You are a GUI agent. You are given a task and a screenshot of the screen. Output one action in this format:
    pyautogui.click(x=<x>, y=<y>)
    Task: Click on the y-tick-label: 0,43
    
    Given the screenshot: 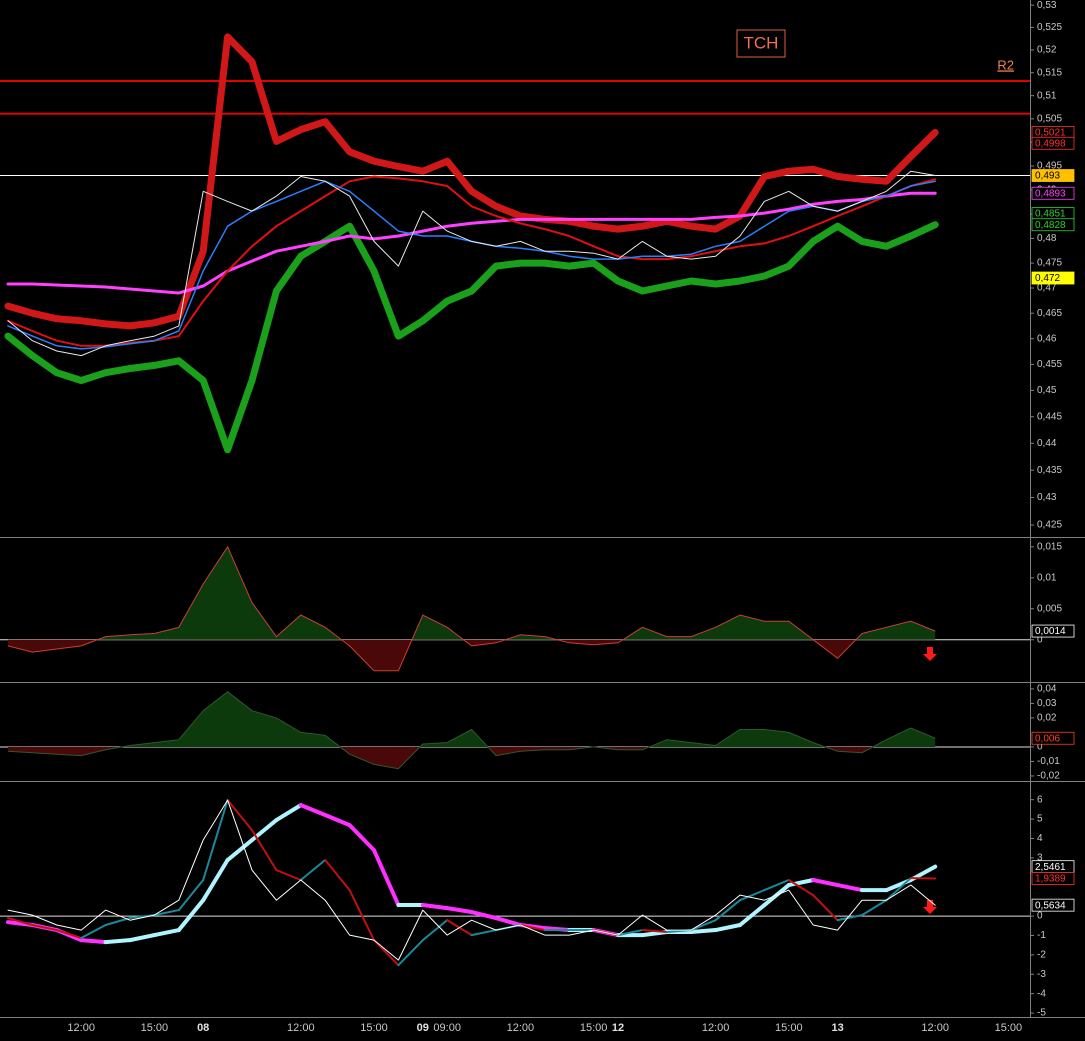 What is the action you would take?
    pyautogui.click(x=1047, y=497)
    